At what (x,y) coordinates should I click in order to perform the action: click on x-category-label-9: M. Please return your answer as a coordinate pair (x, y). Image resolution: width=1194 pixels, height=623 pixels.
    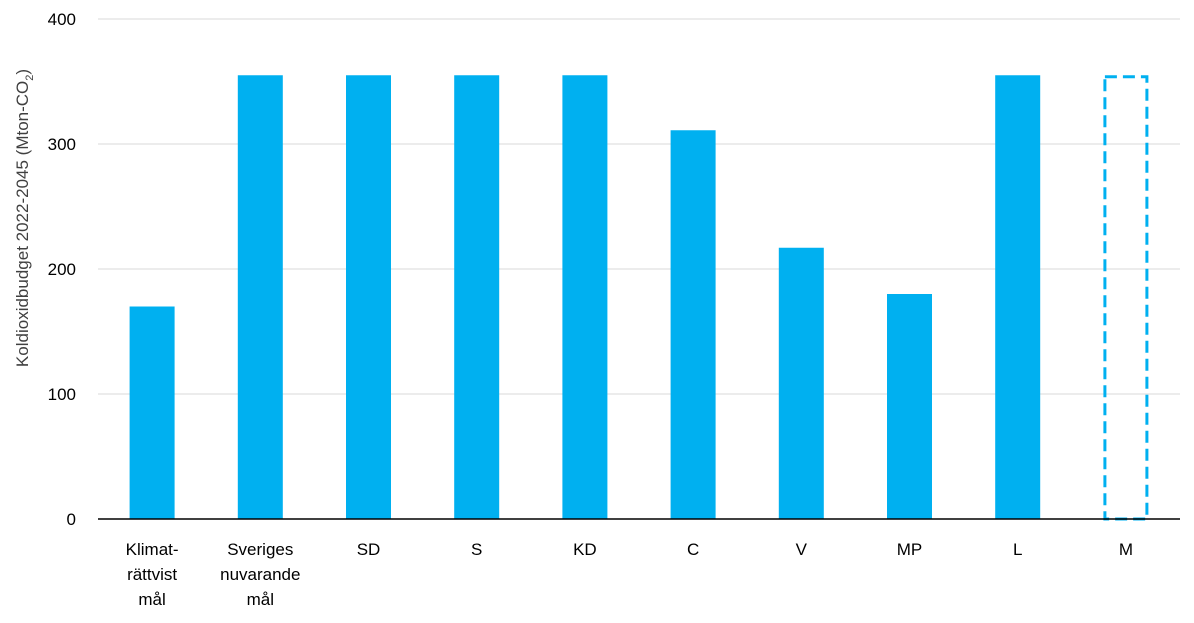
    Looking at the image, I should click on (1126, 549).